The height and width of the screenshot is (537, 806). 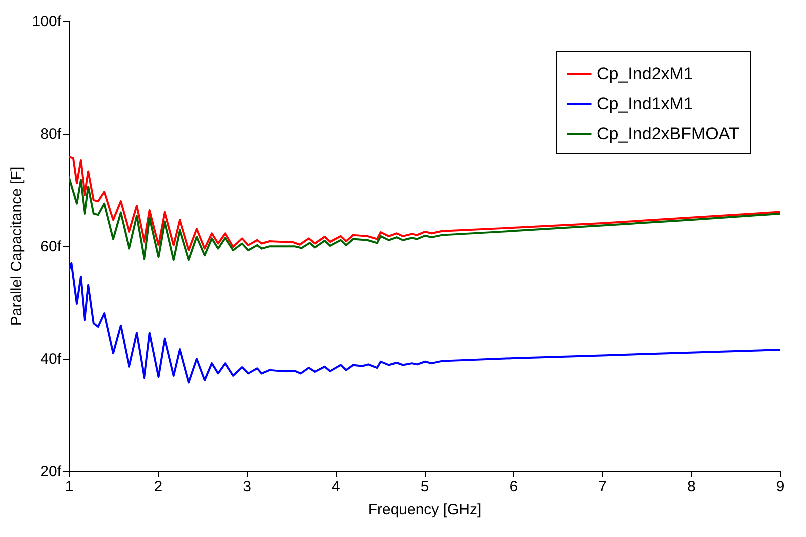 I want to click on x-tick-label: 7, so click(x=602, y=487).